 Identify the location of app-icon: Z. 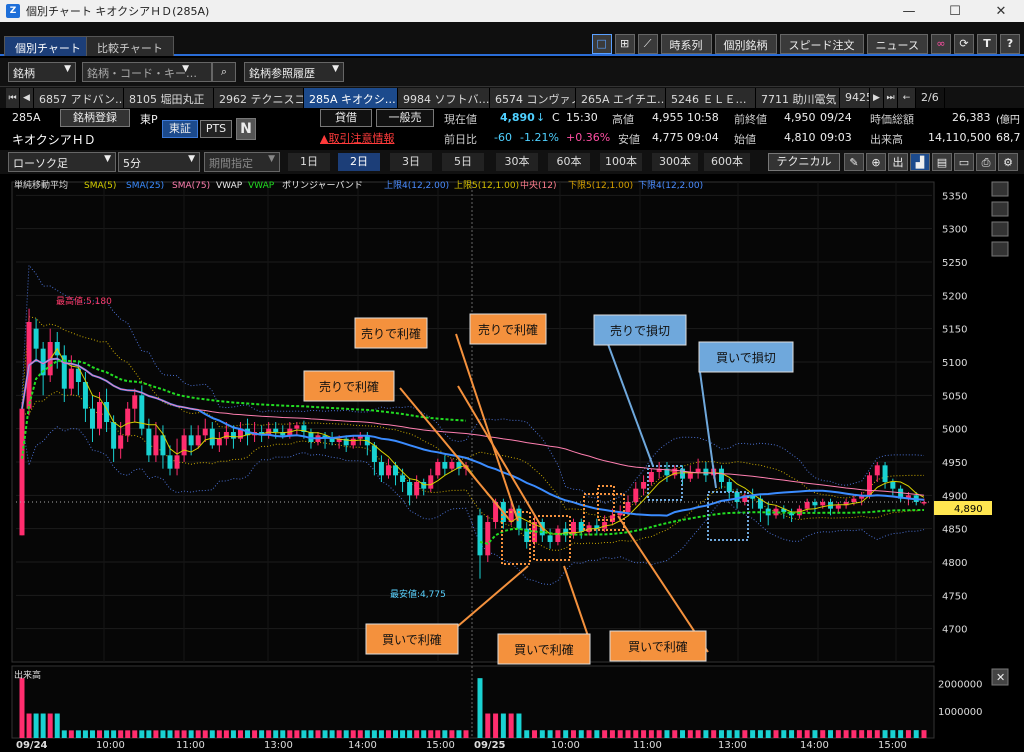
(13, 11).